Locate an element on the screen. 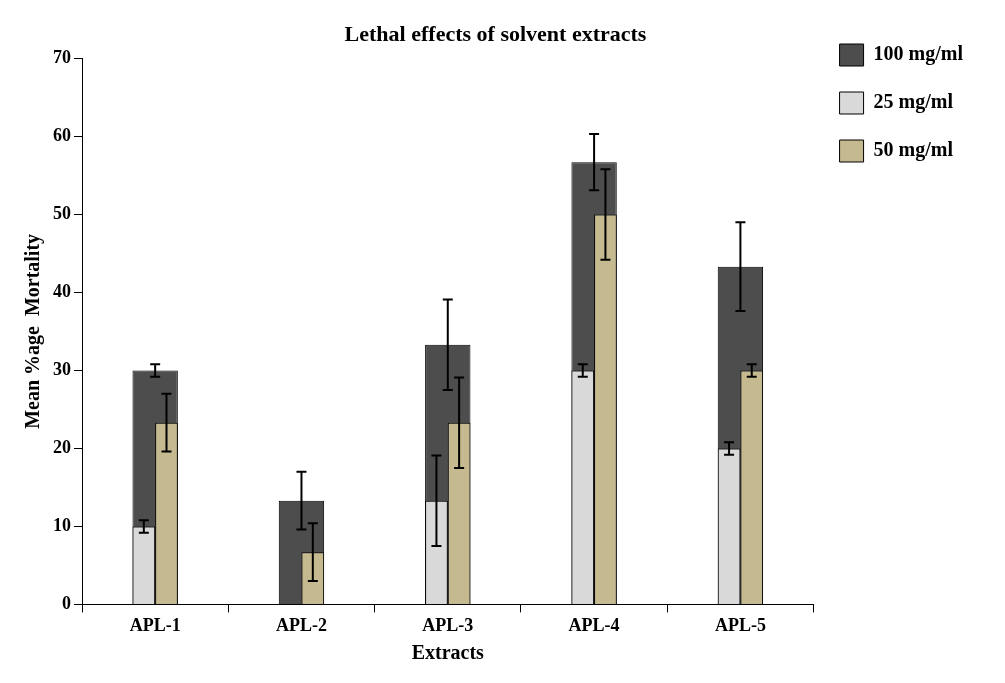  y-axis-title: Mean %age Mortality is located at coordinates (33, 331).